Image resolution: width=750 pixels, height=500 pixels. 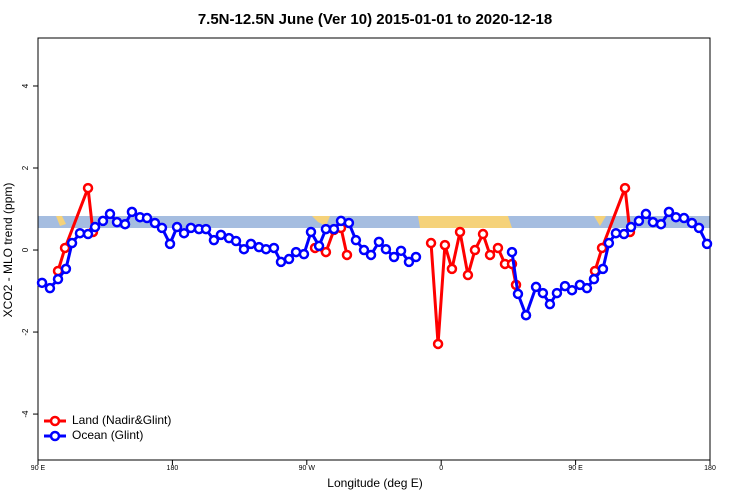 I want to click on legend: Land (Nadir&Glint)Ocean (Glint), so click(x=107, y=427).